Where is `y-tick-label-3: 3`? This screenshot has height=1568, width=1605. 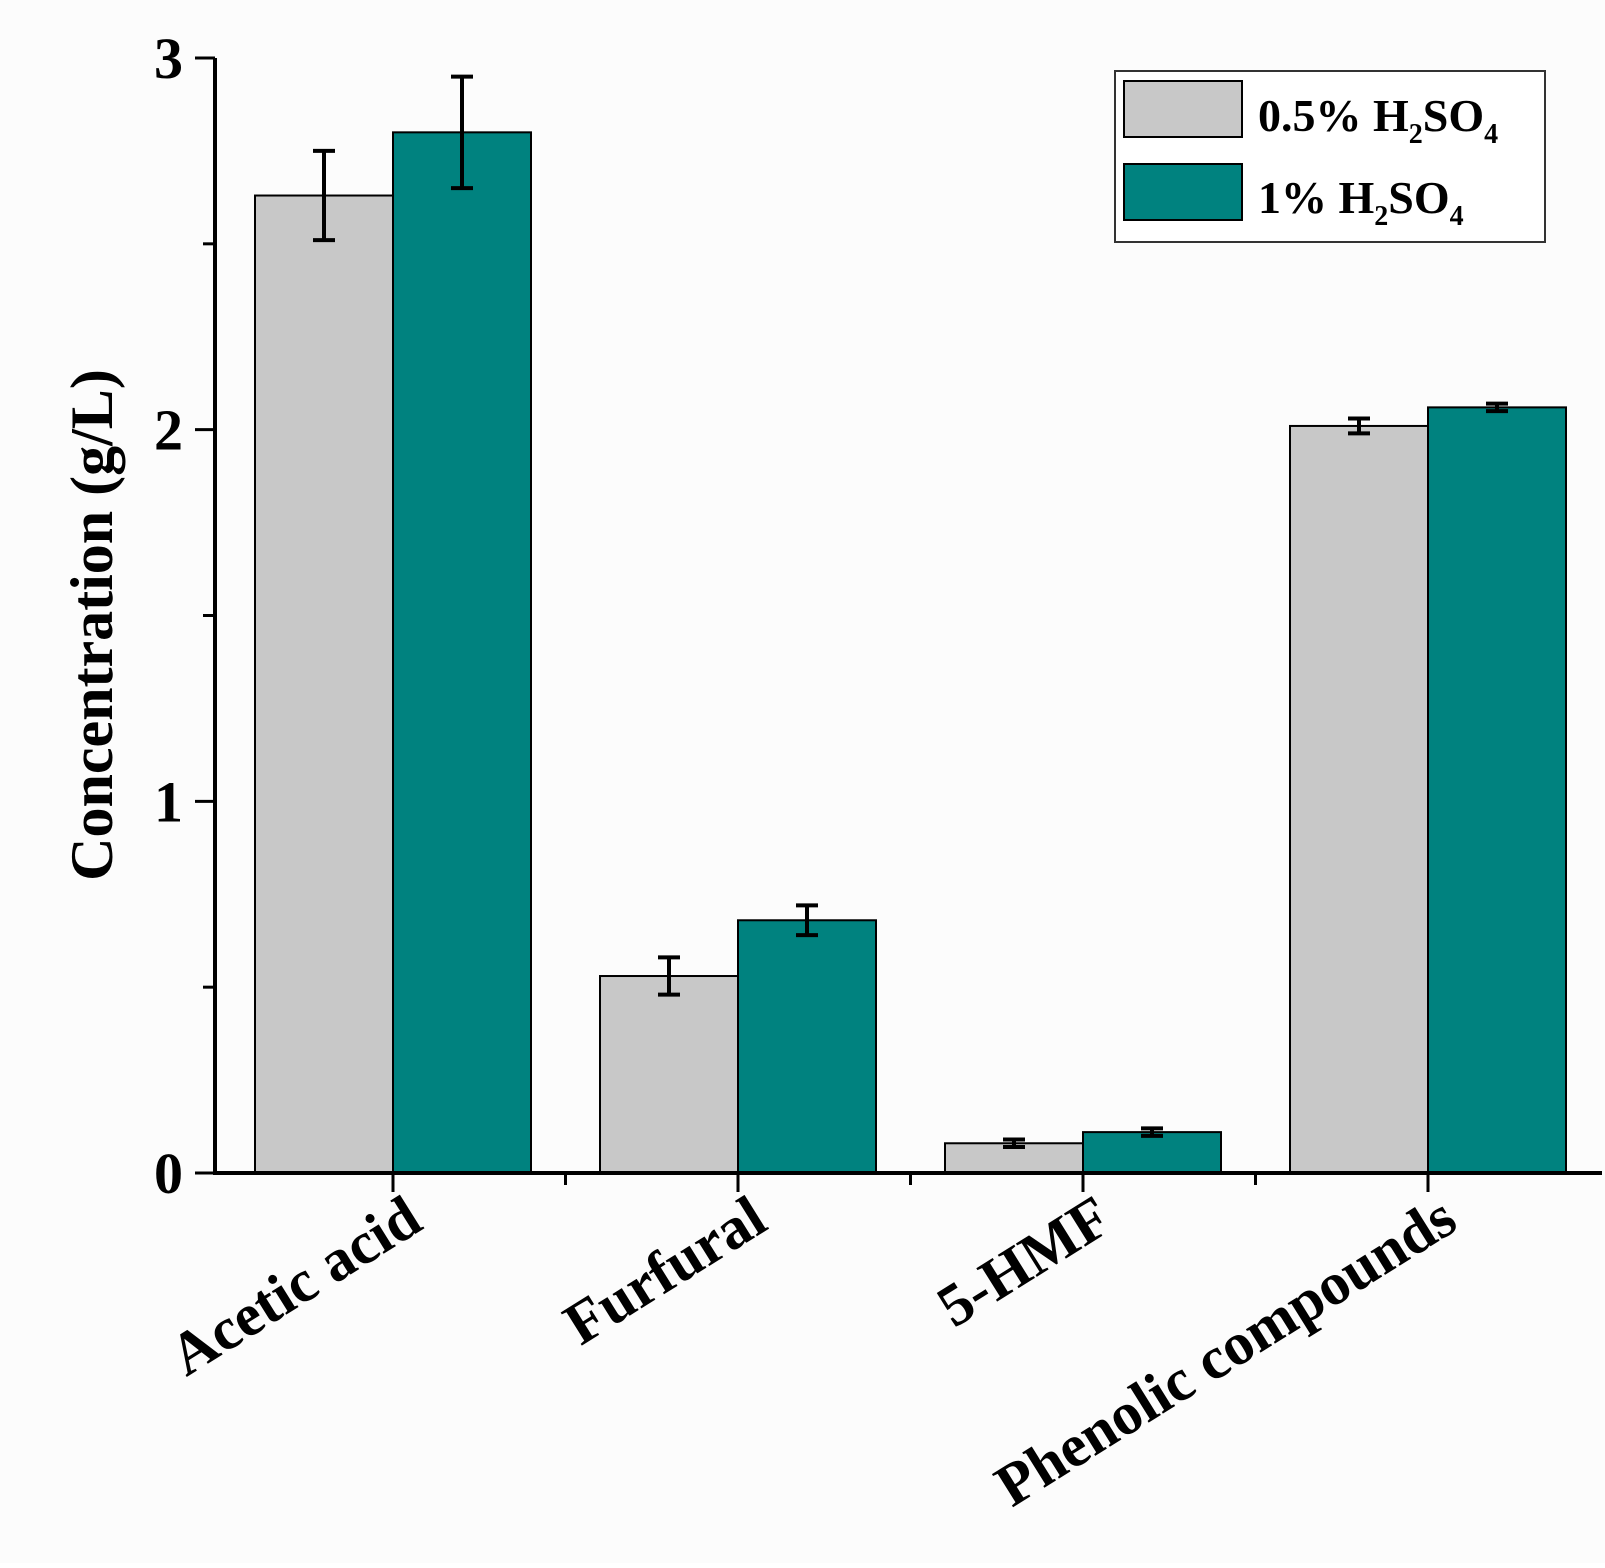
y-tick-label-3: 3 is located at coordinates (168, 58).